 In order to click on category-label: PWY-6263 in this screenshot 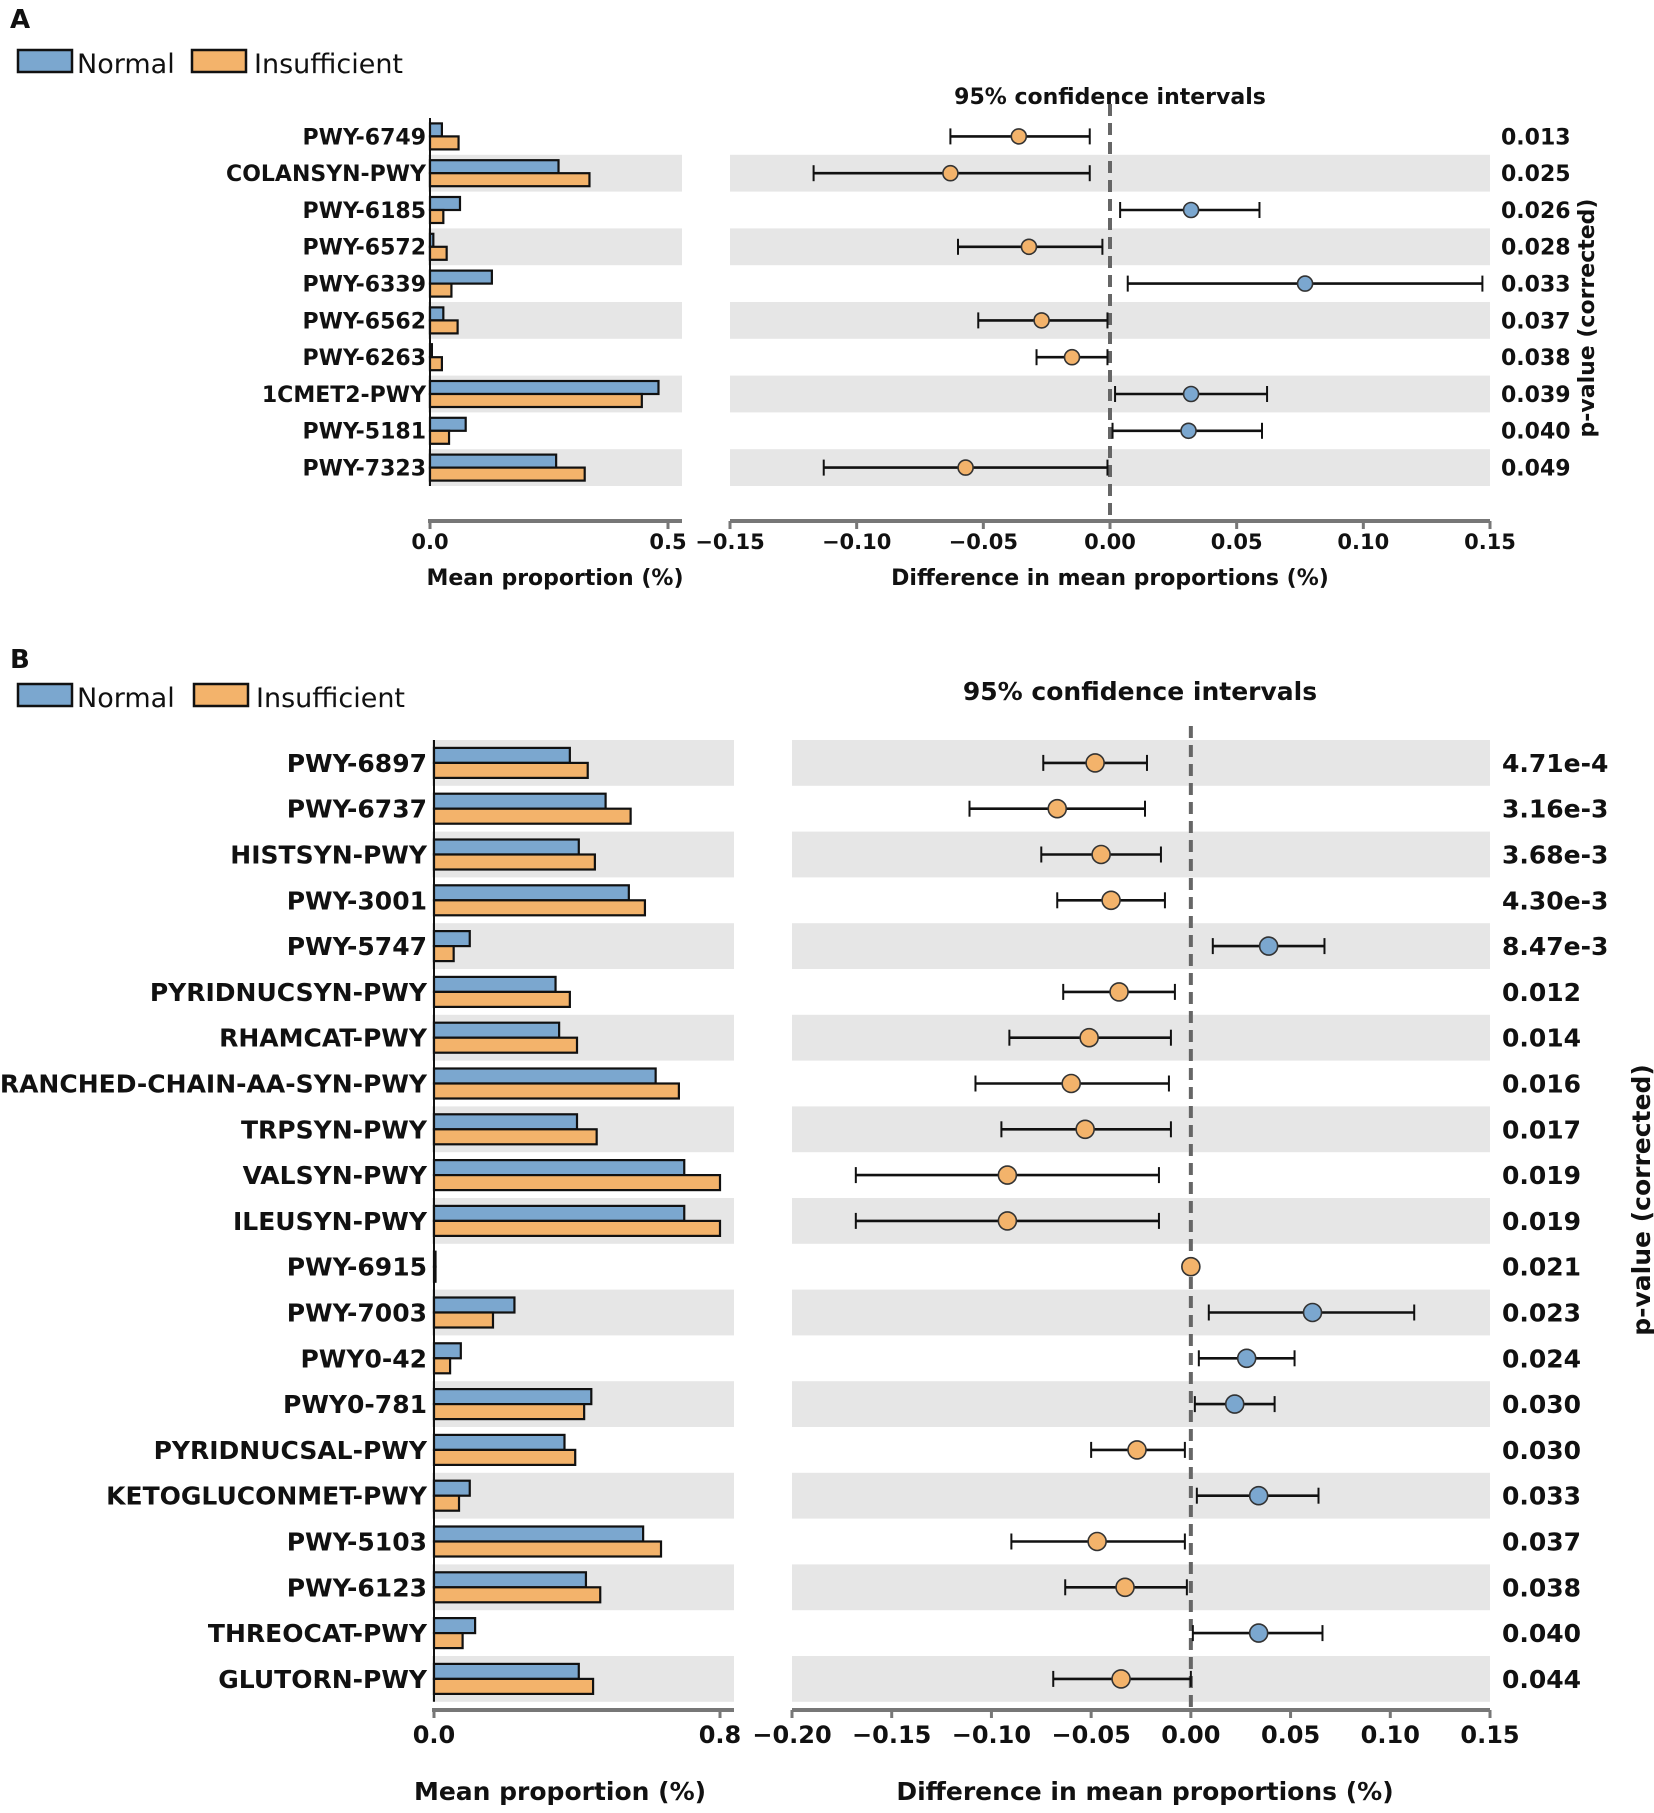, I will do `click(364, 358)`.